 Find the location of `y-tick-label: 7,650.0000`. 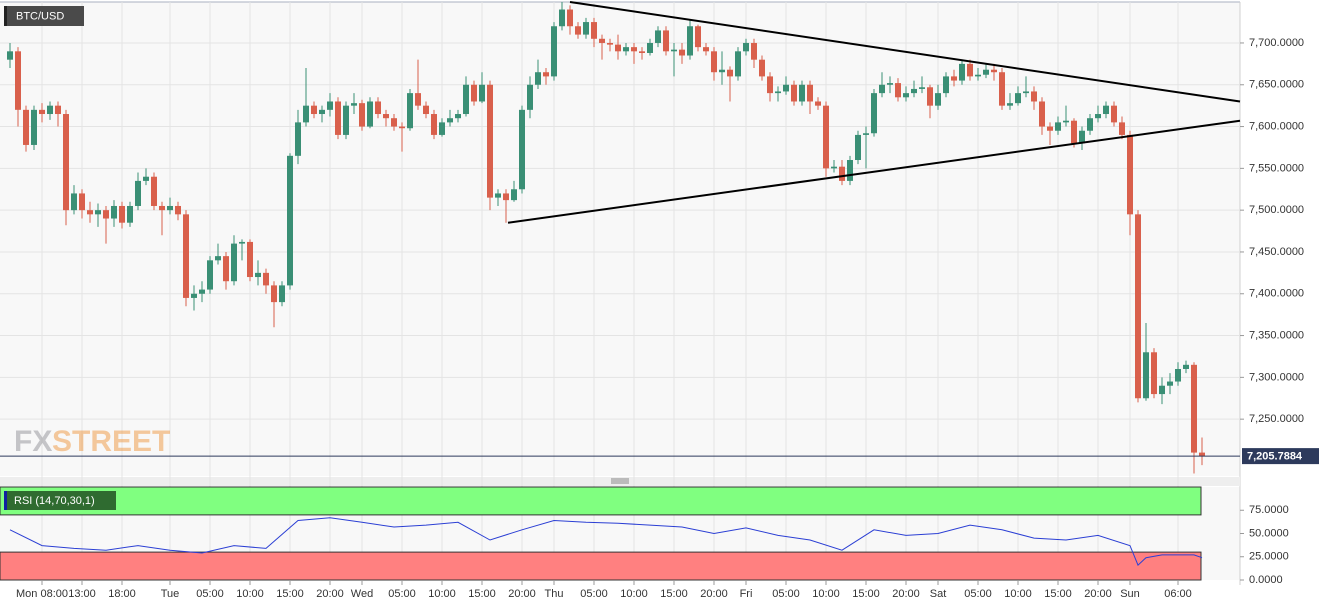

y-tick-label: 7,650.0000 is located at coordinates (1276, 85).